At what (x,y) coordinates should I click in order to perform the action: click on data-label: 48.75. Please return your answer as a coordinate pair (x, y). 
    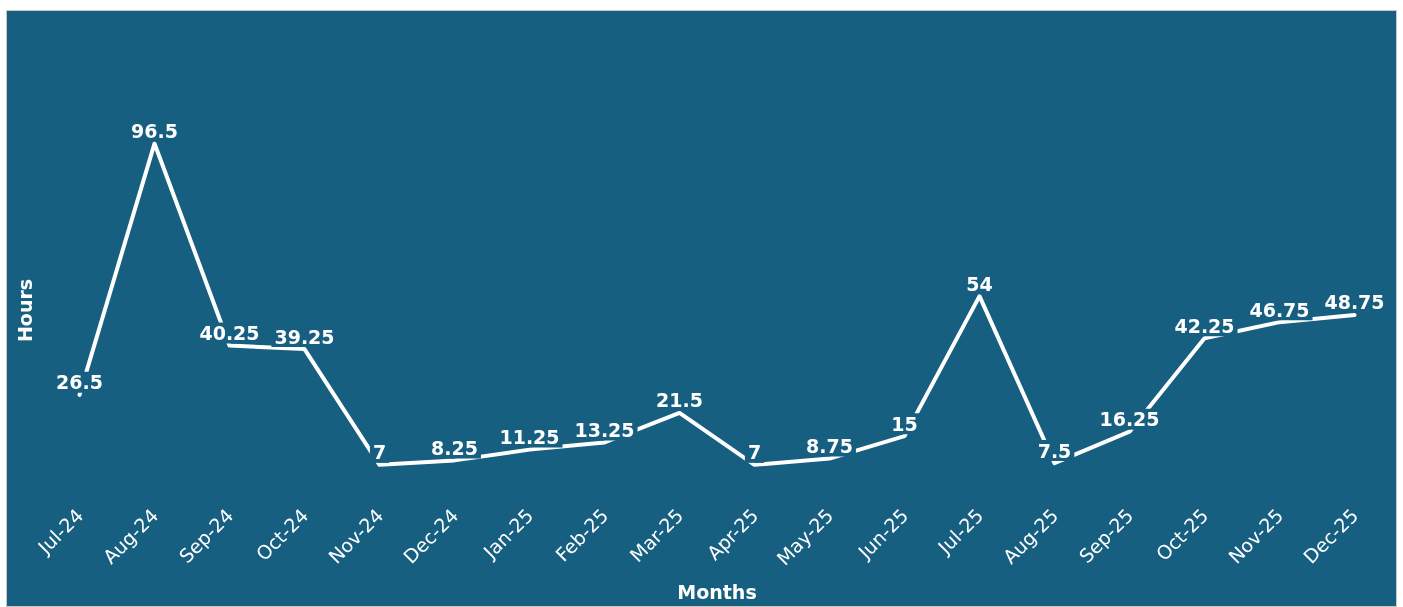
    Looking at the image, I should click on (1354, 302).